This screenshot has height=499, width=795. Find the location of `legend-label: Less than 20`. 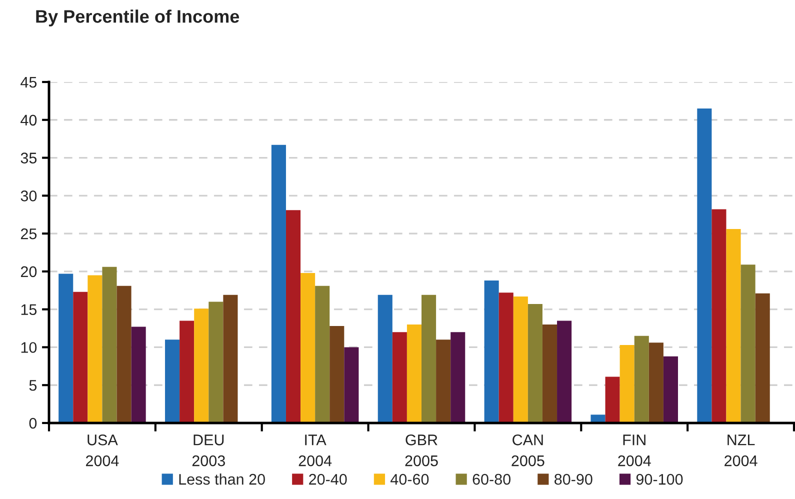

legend-label: Less than 20 is located at coordinates (222, 479).